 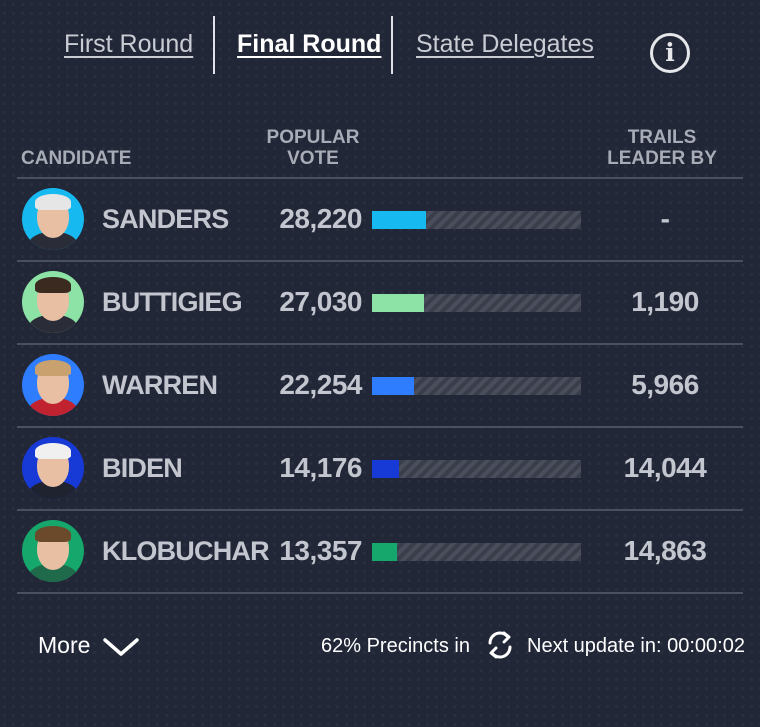 I want to click on candidate-name: SANDERS, so click(x=165, y=219).